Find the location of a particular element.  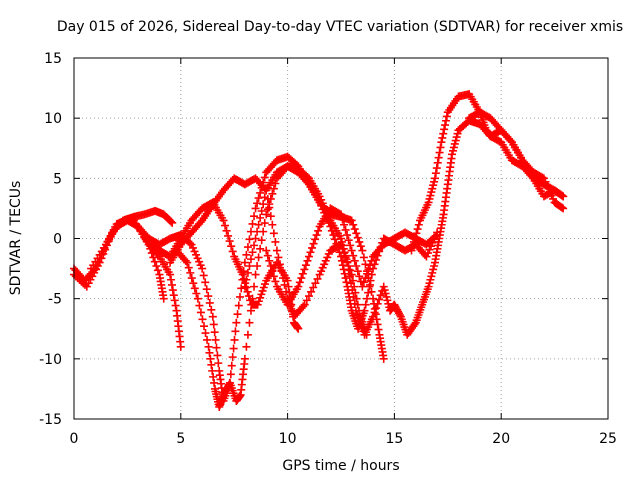

y-tick-labels: -15 -10 -5 0 5 10 15 is located at coordinates (50, 239).